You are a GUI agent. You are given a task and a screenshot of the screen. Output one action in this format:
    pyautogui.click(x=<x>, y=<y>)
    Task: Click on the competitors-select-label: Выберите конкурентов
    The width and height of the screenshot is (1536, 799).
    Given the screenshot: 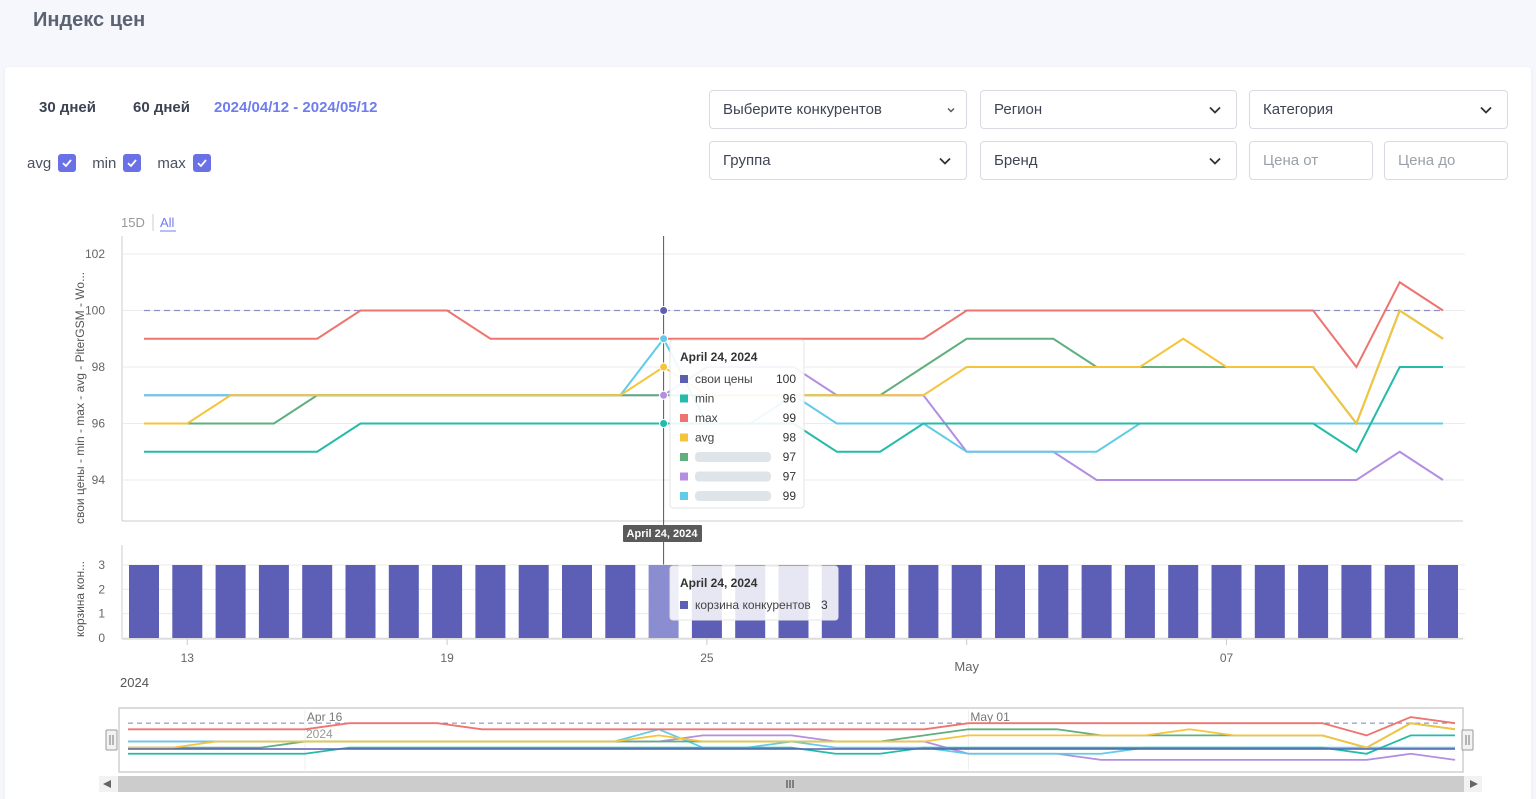 What is the action you would take?
    pyautogui.click(x=802, y=109)
    